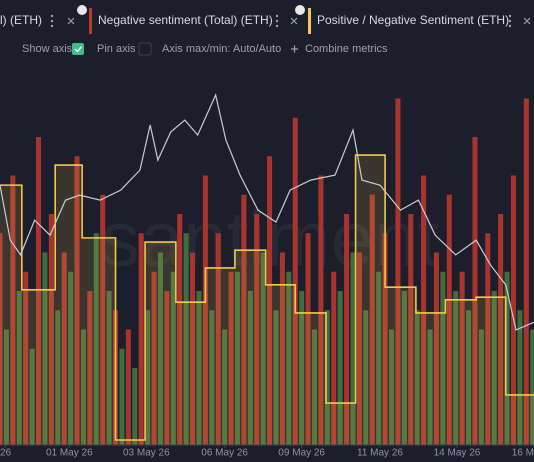  Describe the element at coordinates (224, 453) in the screenshot. I see `x-tick-label: 06 May 26` at that location.